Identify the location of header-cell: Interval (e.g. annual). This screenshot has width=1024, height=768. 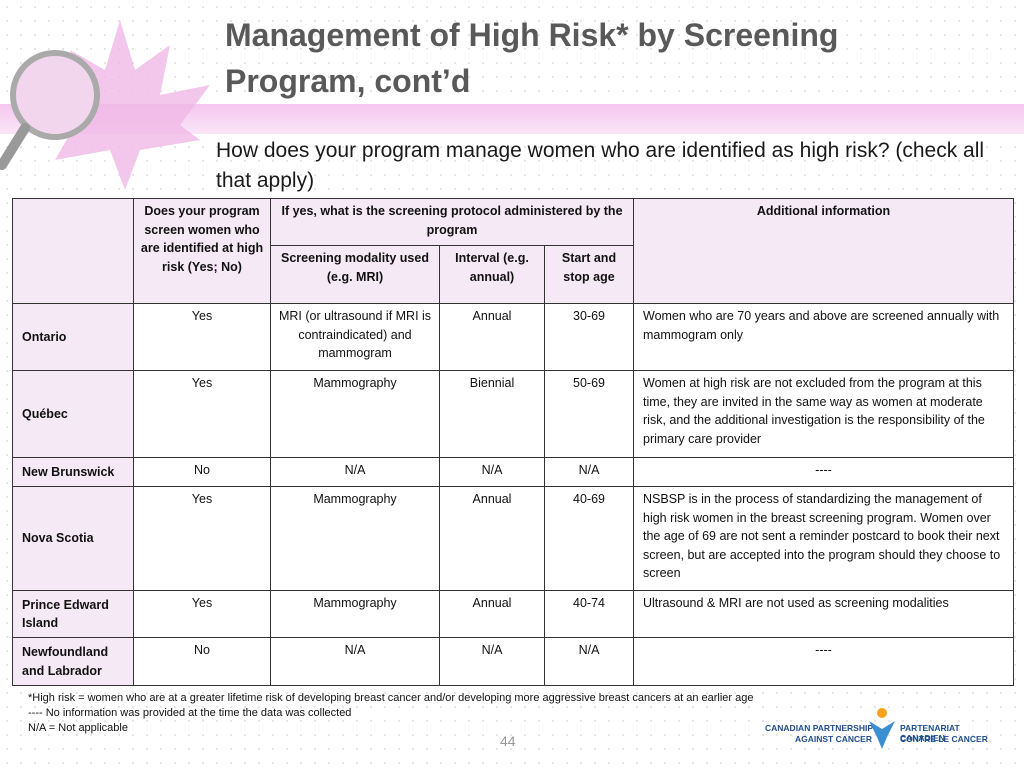
(492, 274).